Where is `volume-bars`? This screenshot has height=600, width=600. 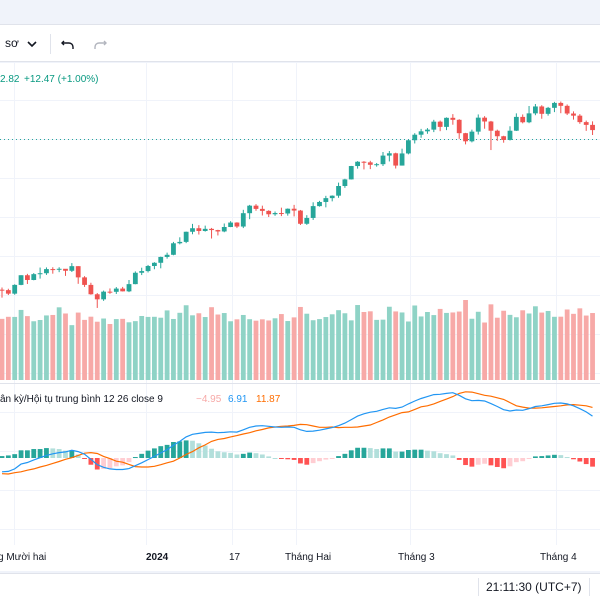 volume-bars is located at coordinates (297, 340).